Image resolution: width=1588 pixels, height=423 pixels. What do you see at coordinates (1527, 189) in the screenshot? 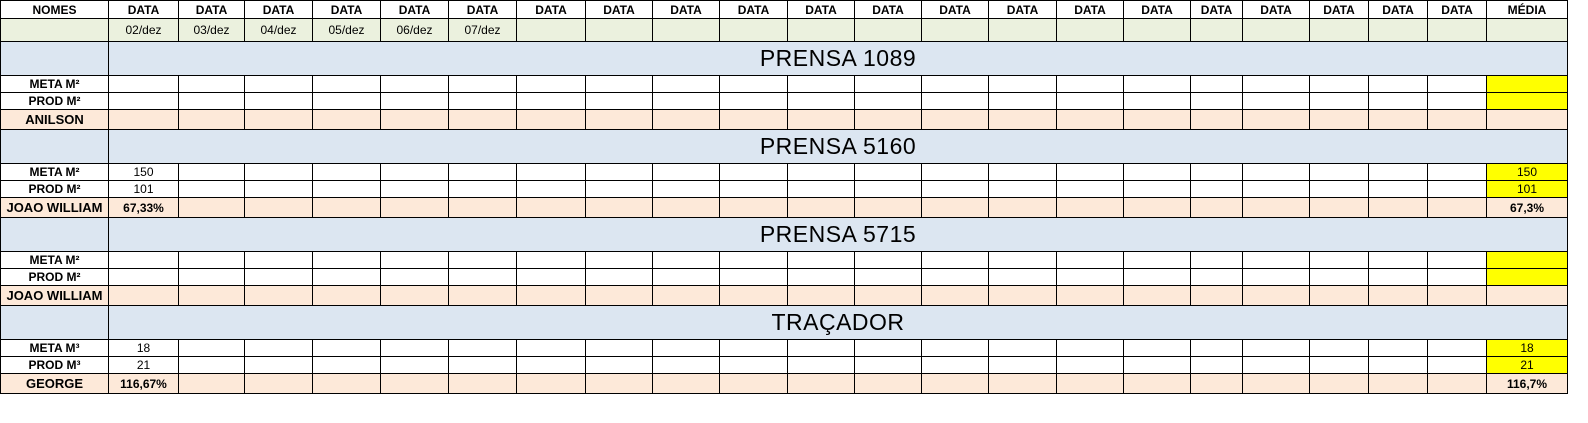
I see `prod-average-cell: 101` at bounding box center [1527, 189].